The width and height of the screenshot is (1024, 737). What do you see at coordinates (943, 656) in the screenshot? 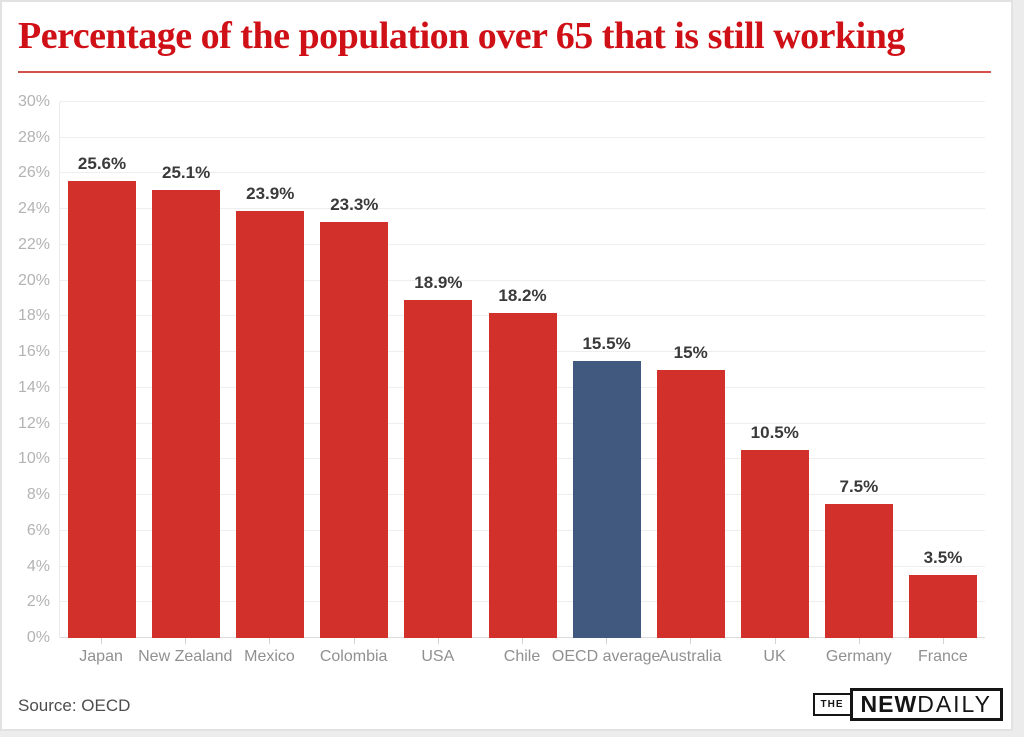
I see `x-tick-label-france: France` at bounding box center [943, 656].